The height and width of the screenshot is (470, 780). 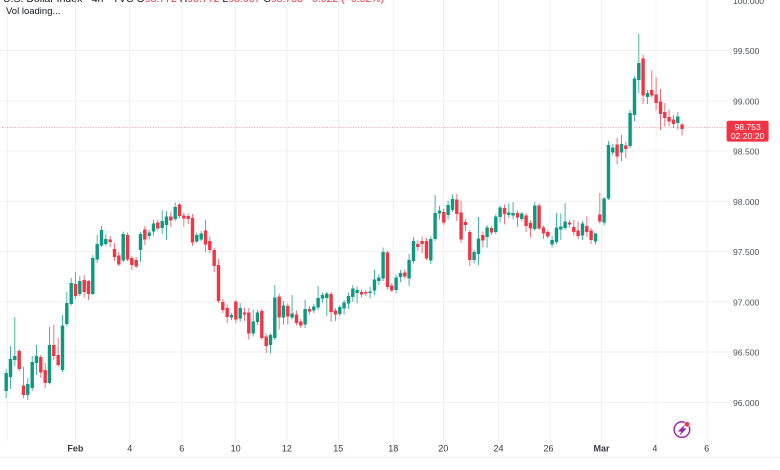 I want to click on svg-text: 15, so click(x=338, y=449).